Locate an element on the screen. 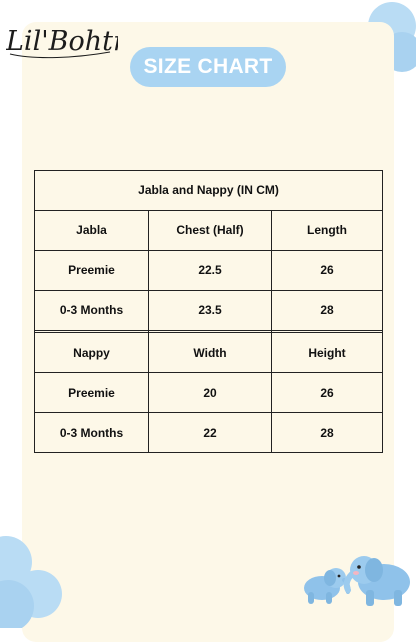 This screenshot has width=416, height=642. value-cell: 22 is located at coordinates (210, 432).